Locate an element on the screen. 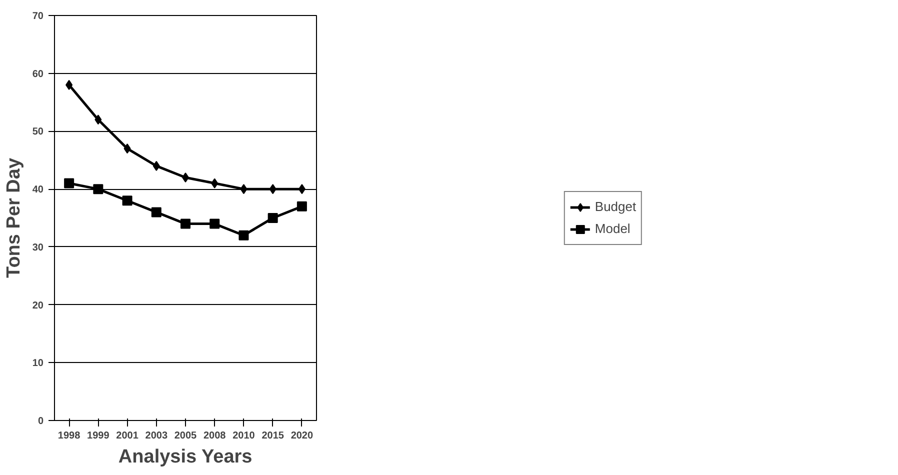  legend-label: Model is located at coordinates (612, 228).